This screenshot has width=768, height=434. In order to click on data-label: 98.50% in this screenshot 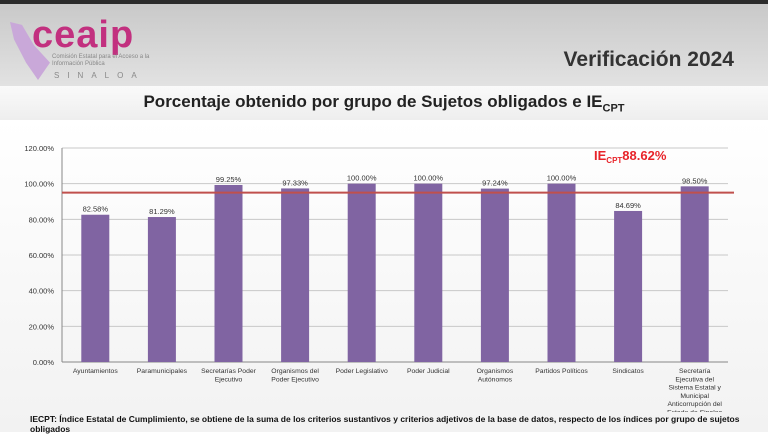, I will do `click(695, 180)`.